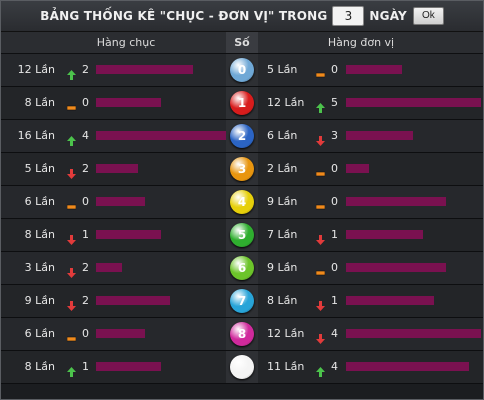 The height and width of the screenshot is (400, 484). I want to click on table-row: 8 Lần 1 5 7 Lần 1, so click(242, 235).